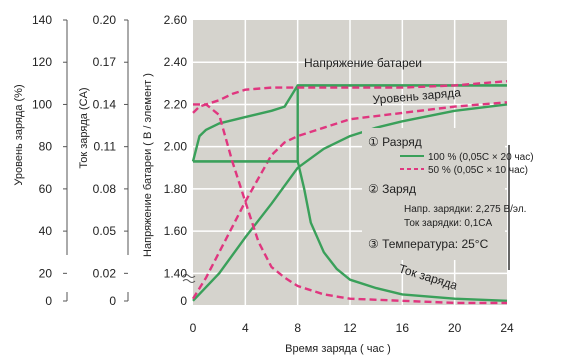  I want to click on legend-100-percent: 100 % (0,05C × 20 час), so click(481, 157).